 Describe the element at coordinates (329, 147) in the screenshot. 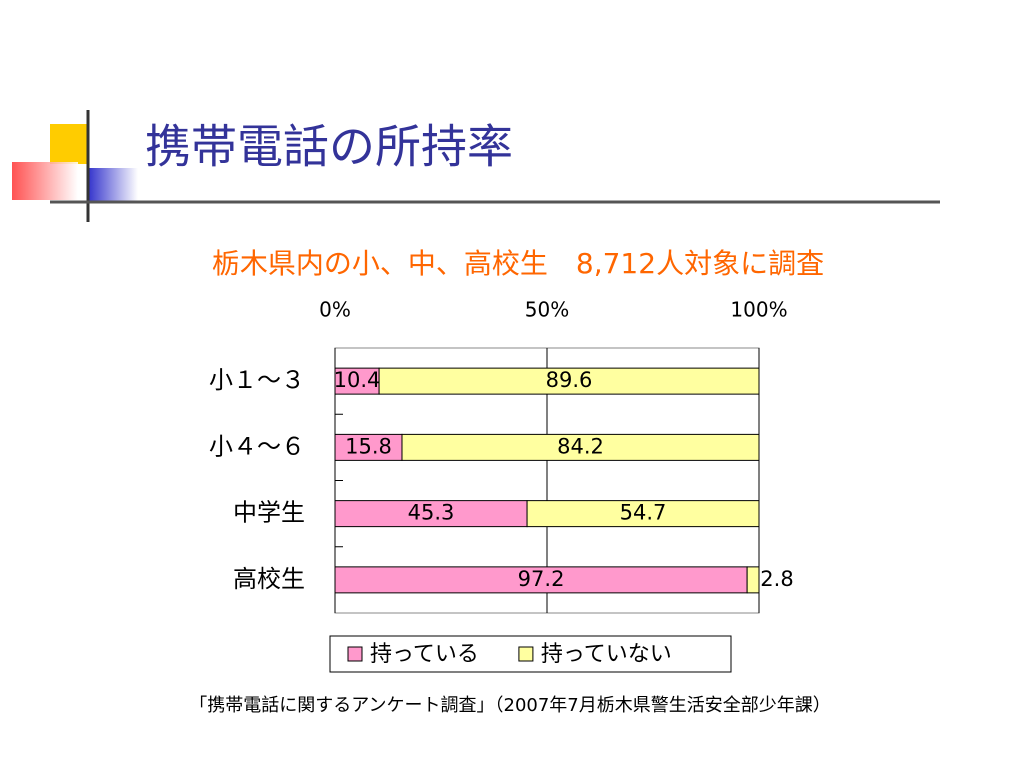

I see `title: 携帯電話の所持率` at that location.